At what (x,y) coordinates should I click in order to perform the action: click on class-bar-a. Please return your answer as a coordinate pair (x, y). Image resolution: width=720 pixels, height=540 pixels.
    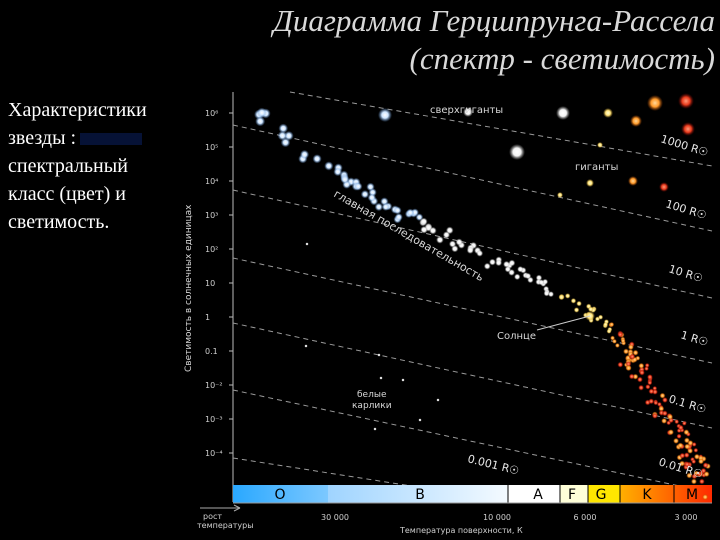
    Looking at the image, I should click on (534, 494).